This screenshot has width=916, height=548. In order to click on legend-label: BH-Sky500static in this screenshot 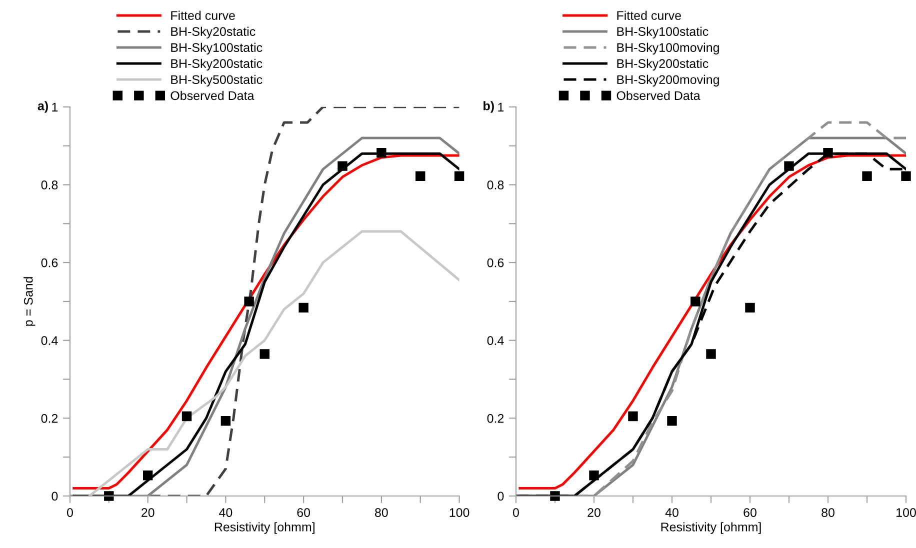, I will do `click(216, 80)`.